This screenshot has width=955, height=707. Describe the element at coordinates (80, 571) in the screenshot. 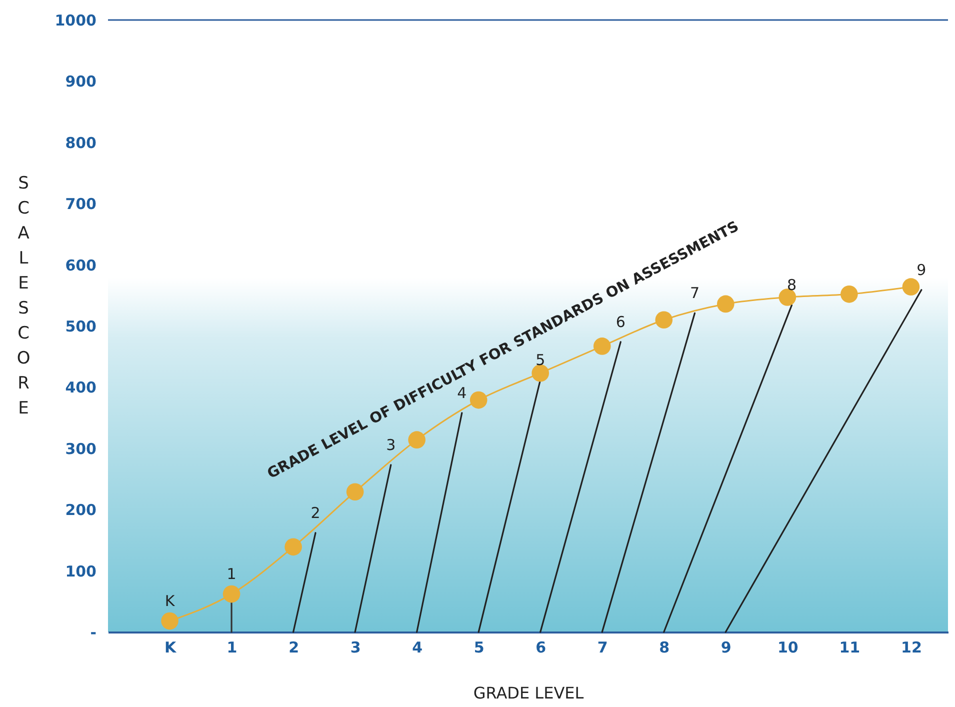

I see `y-tick-label: 100` at that location.